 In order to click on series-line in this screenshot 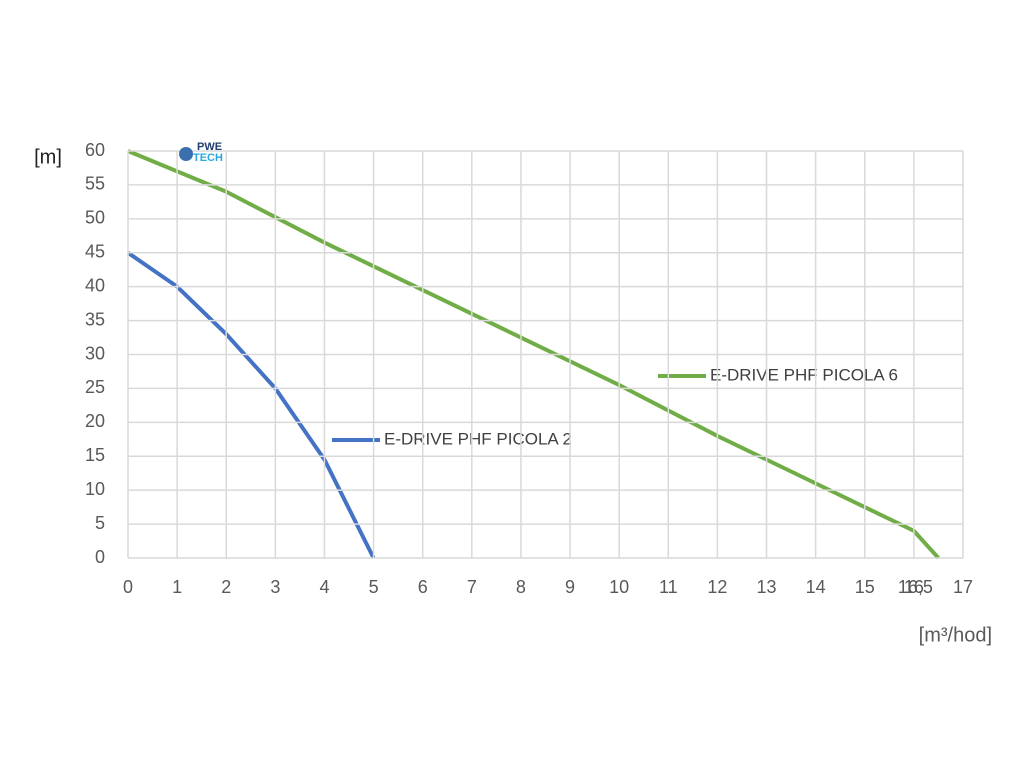, I will do `click(251, 405)`.